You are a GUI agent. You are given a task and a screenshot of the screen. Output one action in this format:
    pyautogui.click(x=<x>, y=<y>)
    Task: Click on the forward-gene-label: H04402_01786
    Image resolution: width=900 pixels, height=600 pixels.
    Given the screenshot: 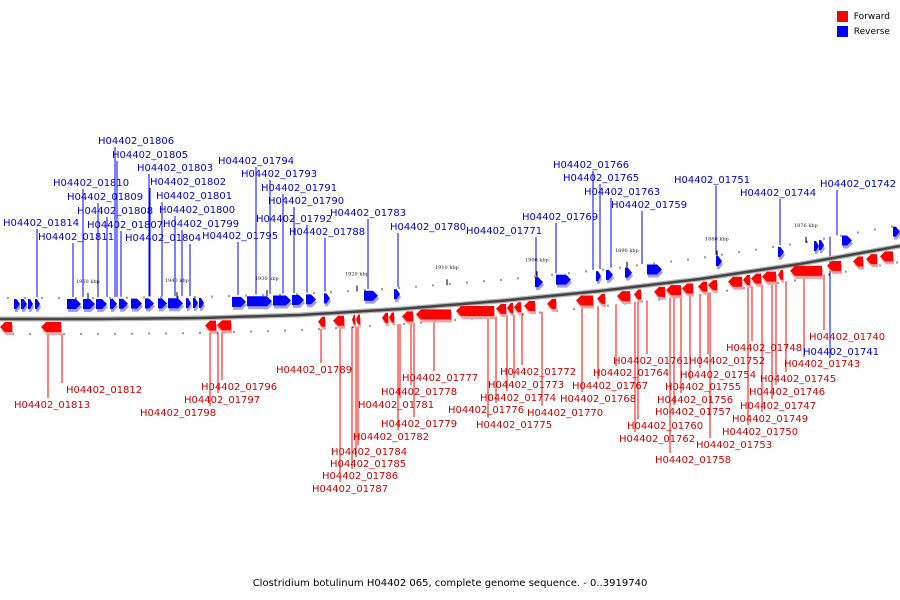 What is the action you would take?
    pyautogui.click(x=360, y=476)
    